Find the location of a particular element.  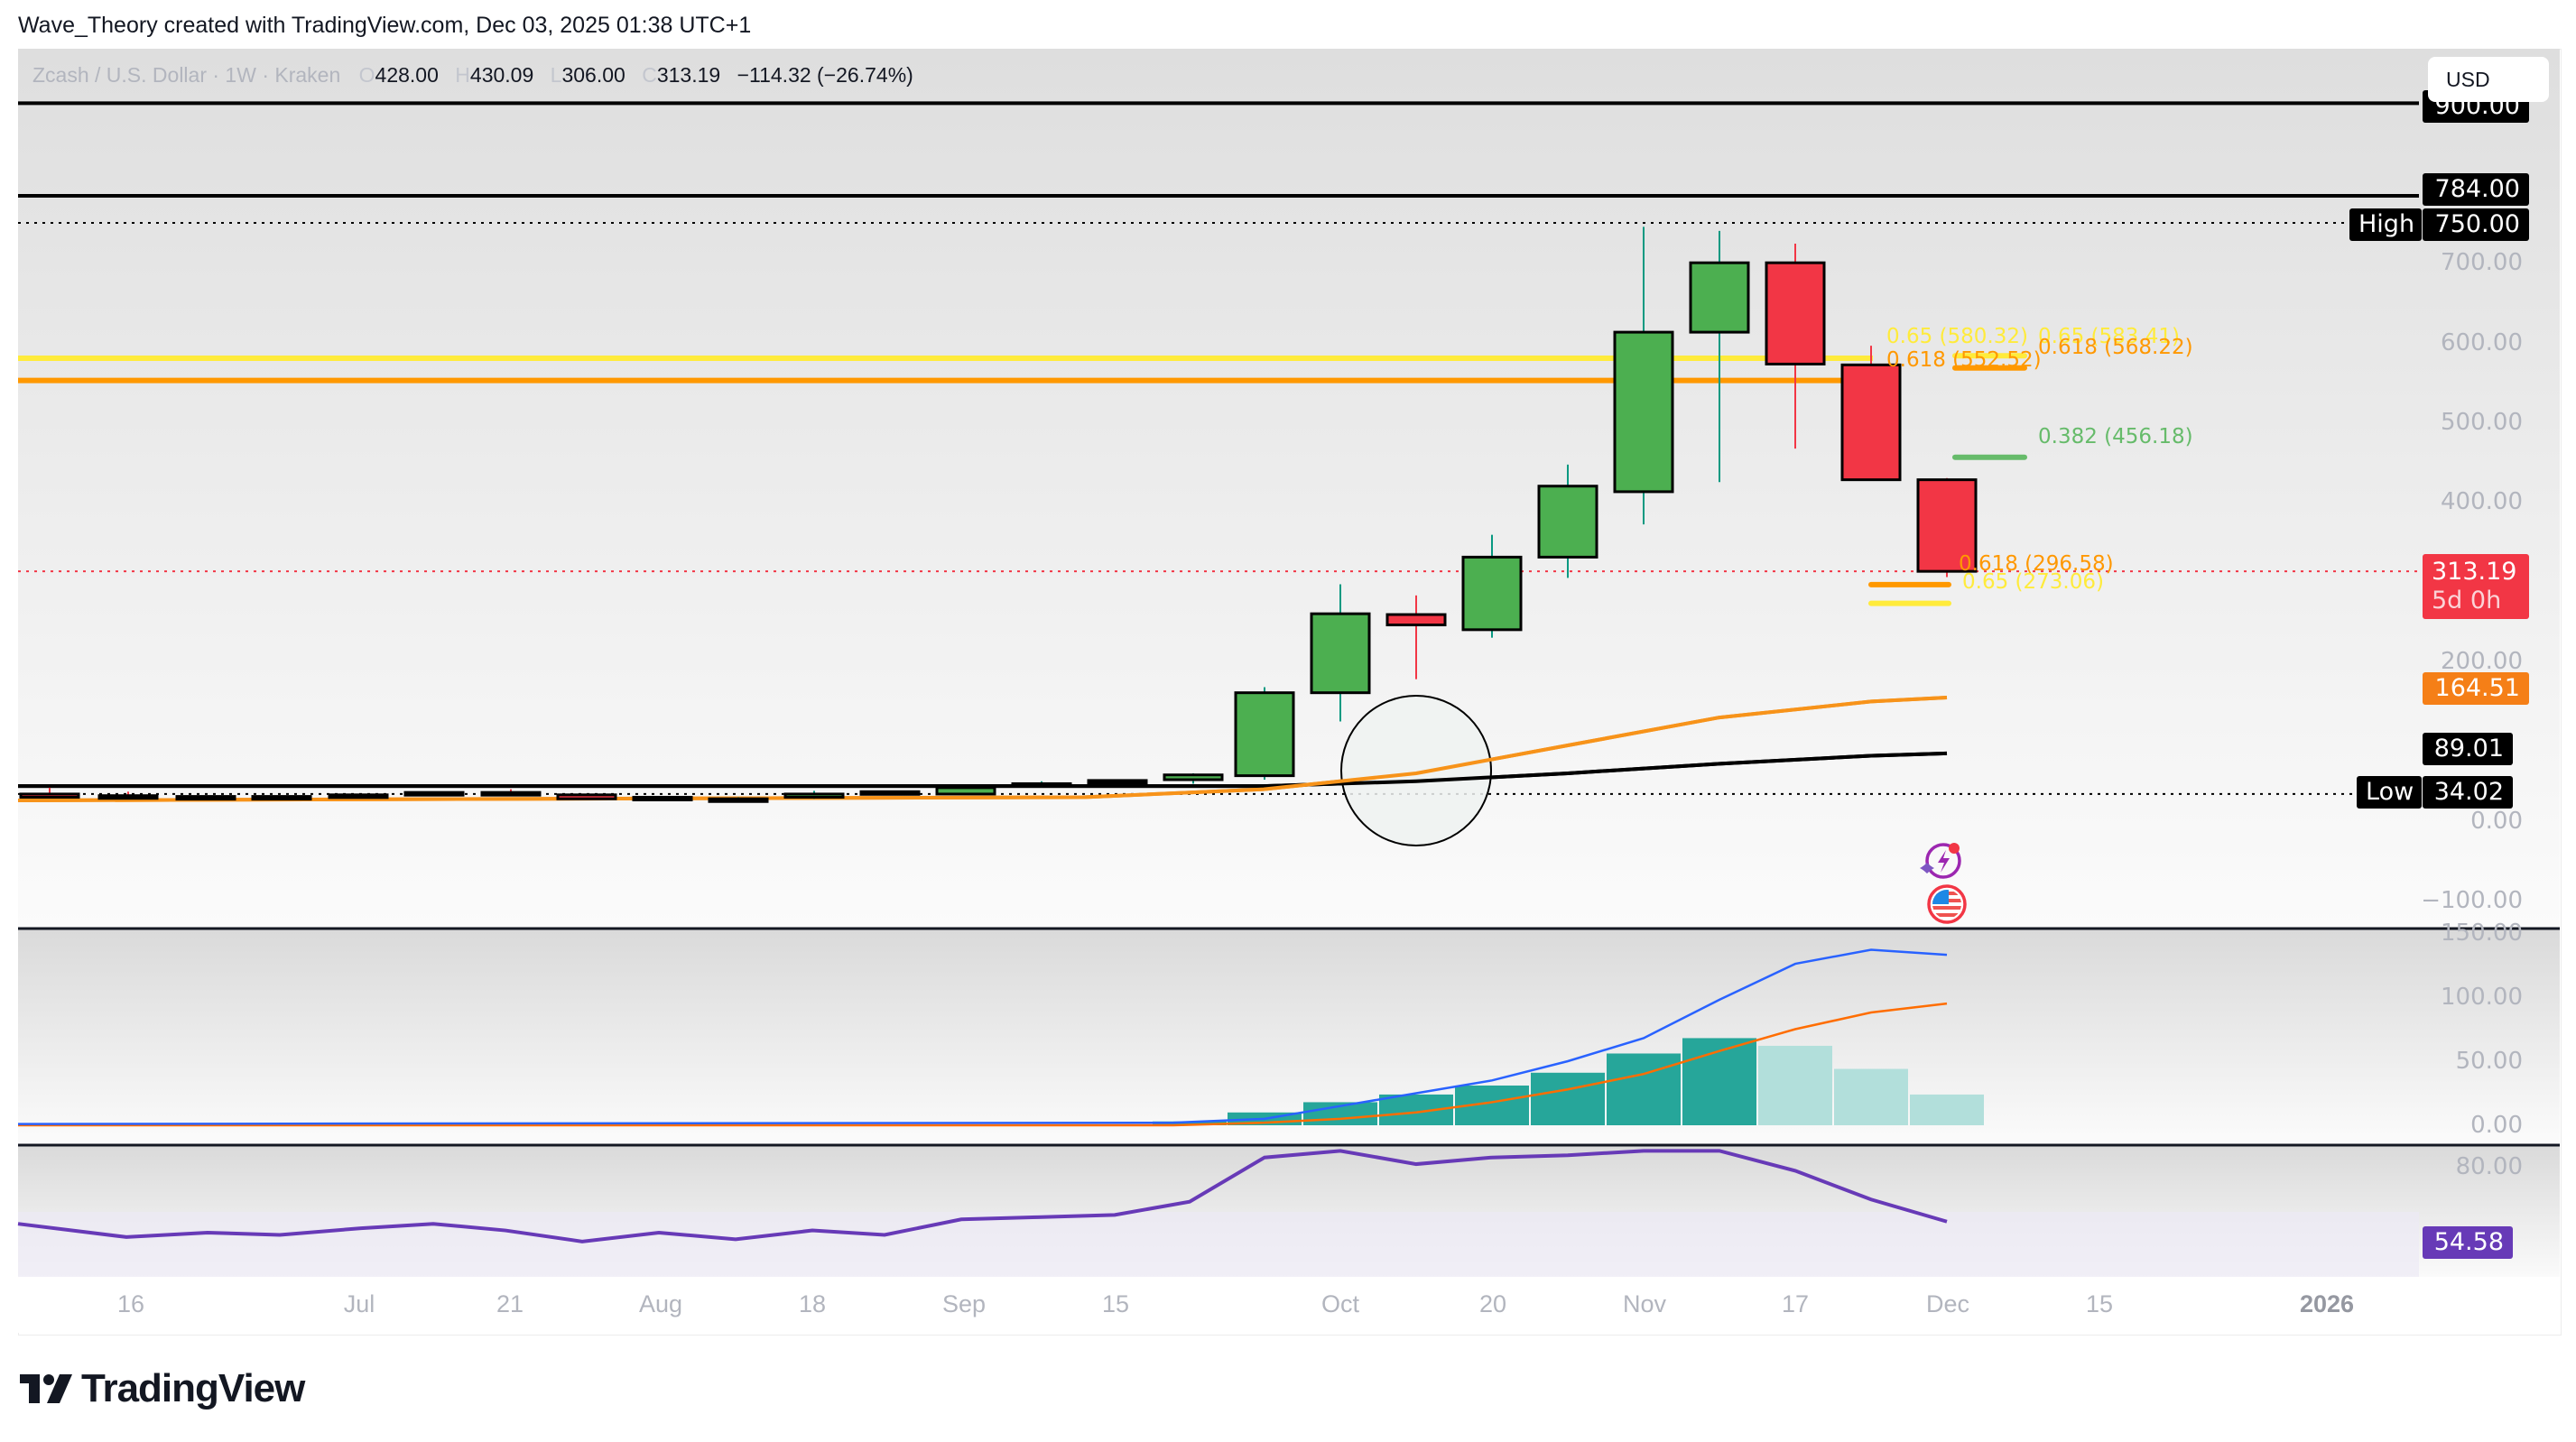

macd-tick: 0.00 is located at coordinates (2496, 1125).